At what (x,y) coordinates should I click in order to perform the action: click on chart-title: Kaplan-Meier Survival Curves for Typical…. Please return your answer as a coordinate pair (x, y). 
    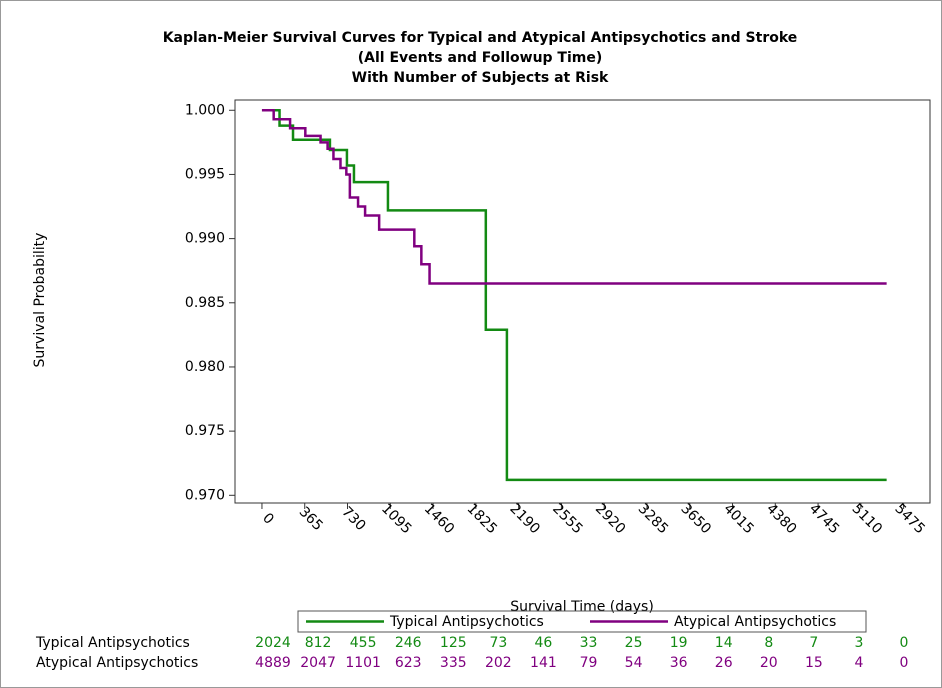
    Looking at the image, I should click on (480, 38).